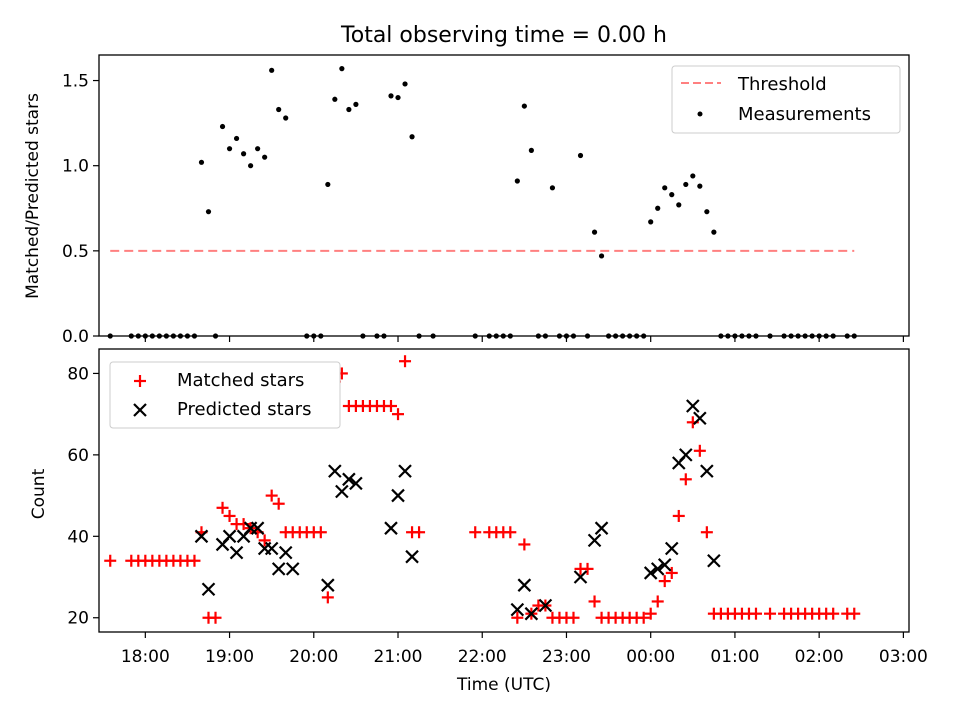  Describe the element at coordinates (819, 657) in the screenshot. I see `bottom-xtick-label: 02:00` at that location.